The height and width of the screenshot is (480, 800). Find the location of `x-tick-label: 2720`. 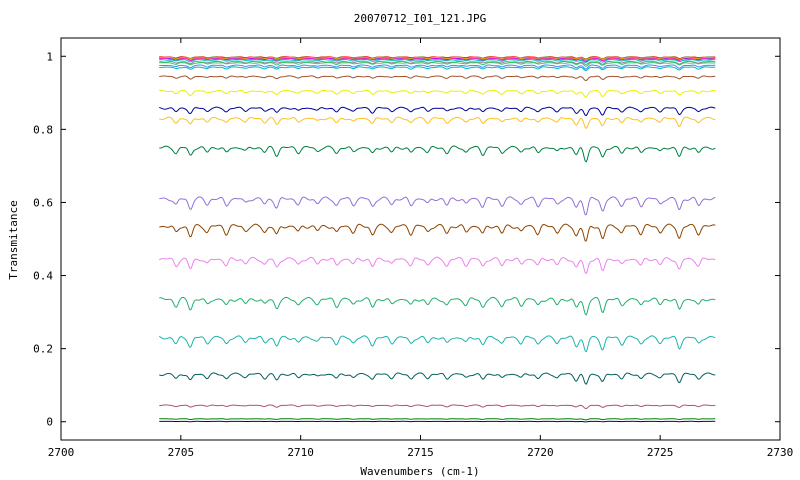

x-tick-label: 2720 is located at coordinates (540, 452).